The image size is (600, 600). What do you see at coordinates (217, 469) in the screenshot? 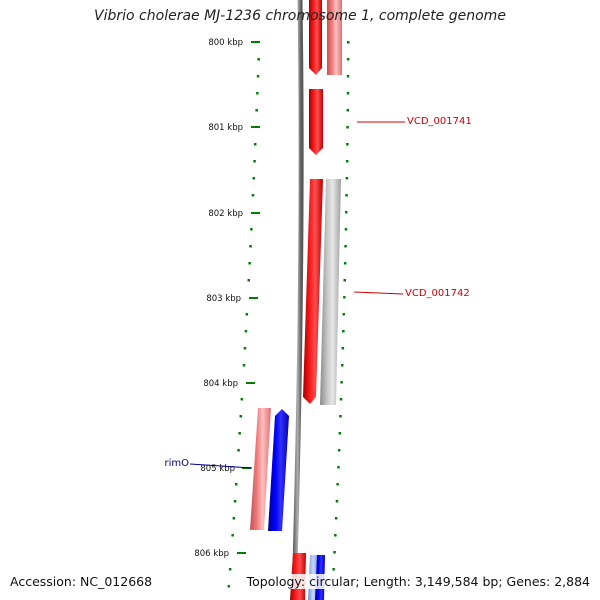
I see `tick-label: 805 kbp` at bounding box center [217, 469].